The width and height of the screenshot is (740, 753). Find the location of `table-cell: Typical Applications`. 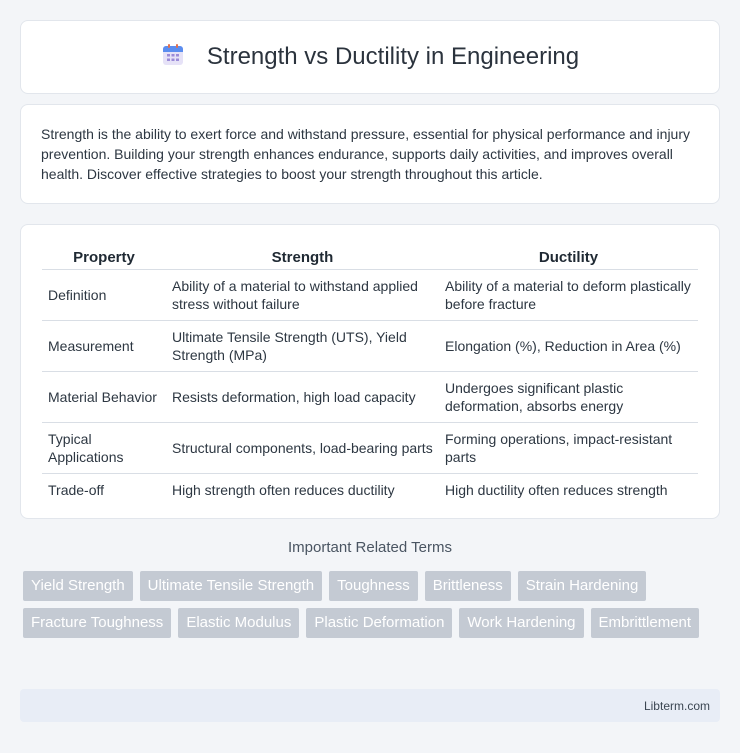

table-cell: Typical Applications is located at coordinates (104, 448).